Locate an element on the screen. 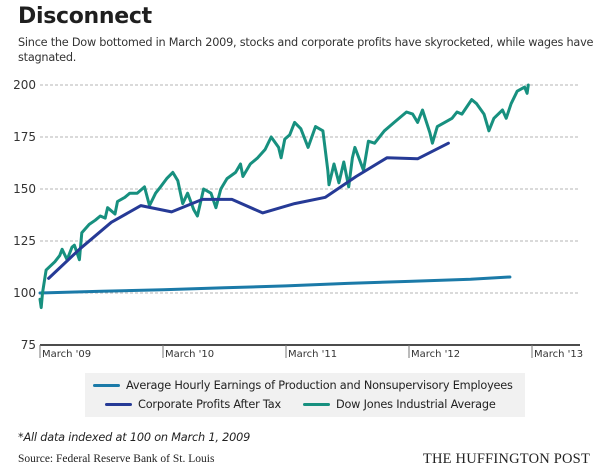 Image resolution: width=608 pixels, height=475 pixels. y-tick-label-75: 75 is located at coordinates (28, 345).